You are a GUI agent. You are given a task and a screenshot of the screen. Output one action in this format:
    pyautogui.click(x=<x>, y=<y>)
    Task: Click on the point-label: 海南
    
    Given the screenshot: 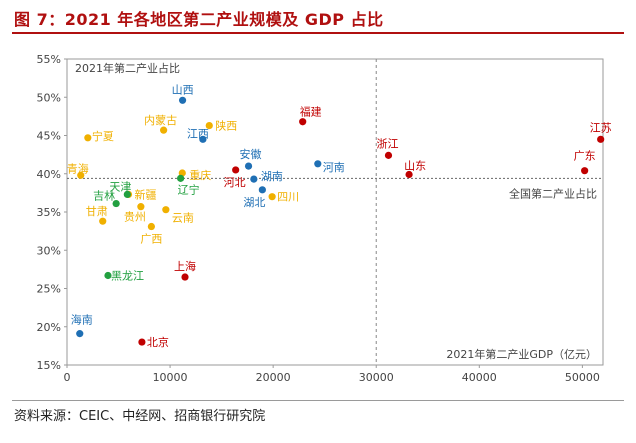 What is the action you would take?
    pyautogui.click(x=82, y=320)
    